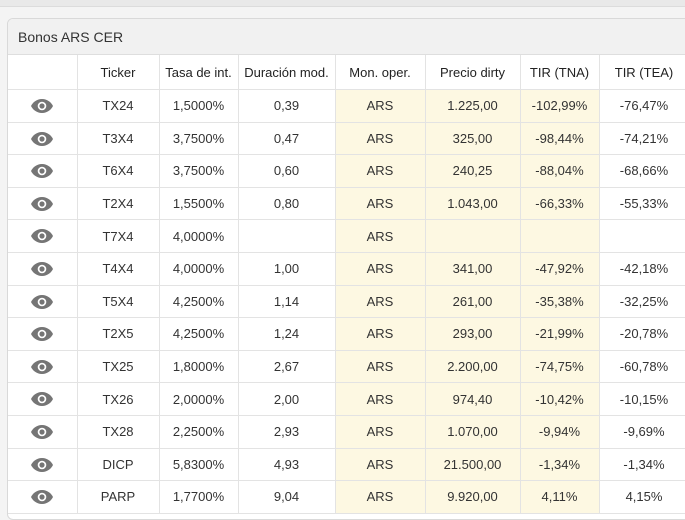 The height and width of the screenshot is (520, 685). Describe the element at coordinates (118, 432) in the screenshot. I see `ticker-cell: TX28` at that location.